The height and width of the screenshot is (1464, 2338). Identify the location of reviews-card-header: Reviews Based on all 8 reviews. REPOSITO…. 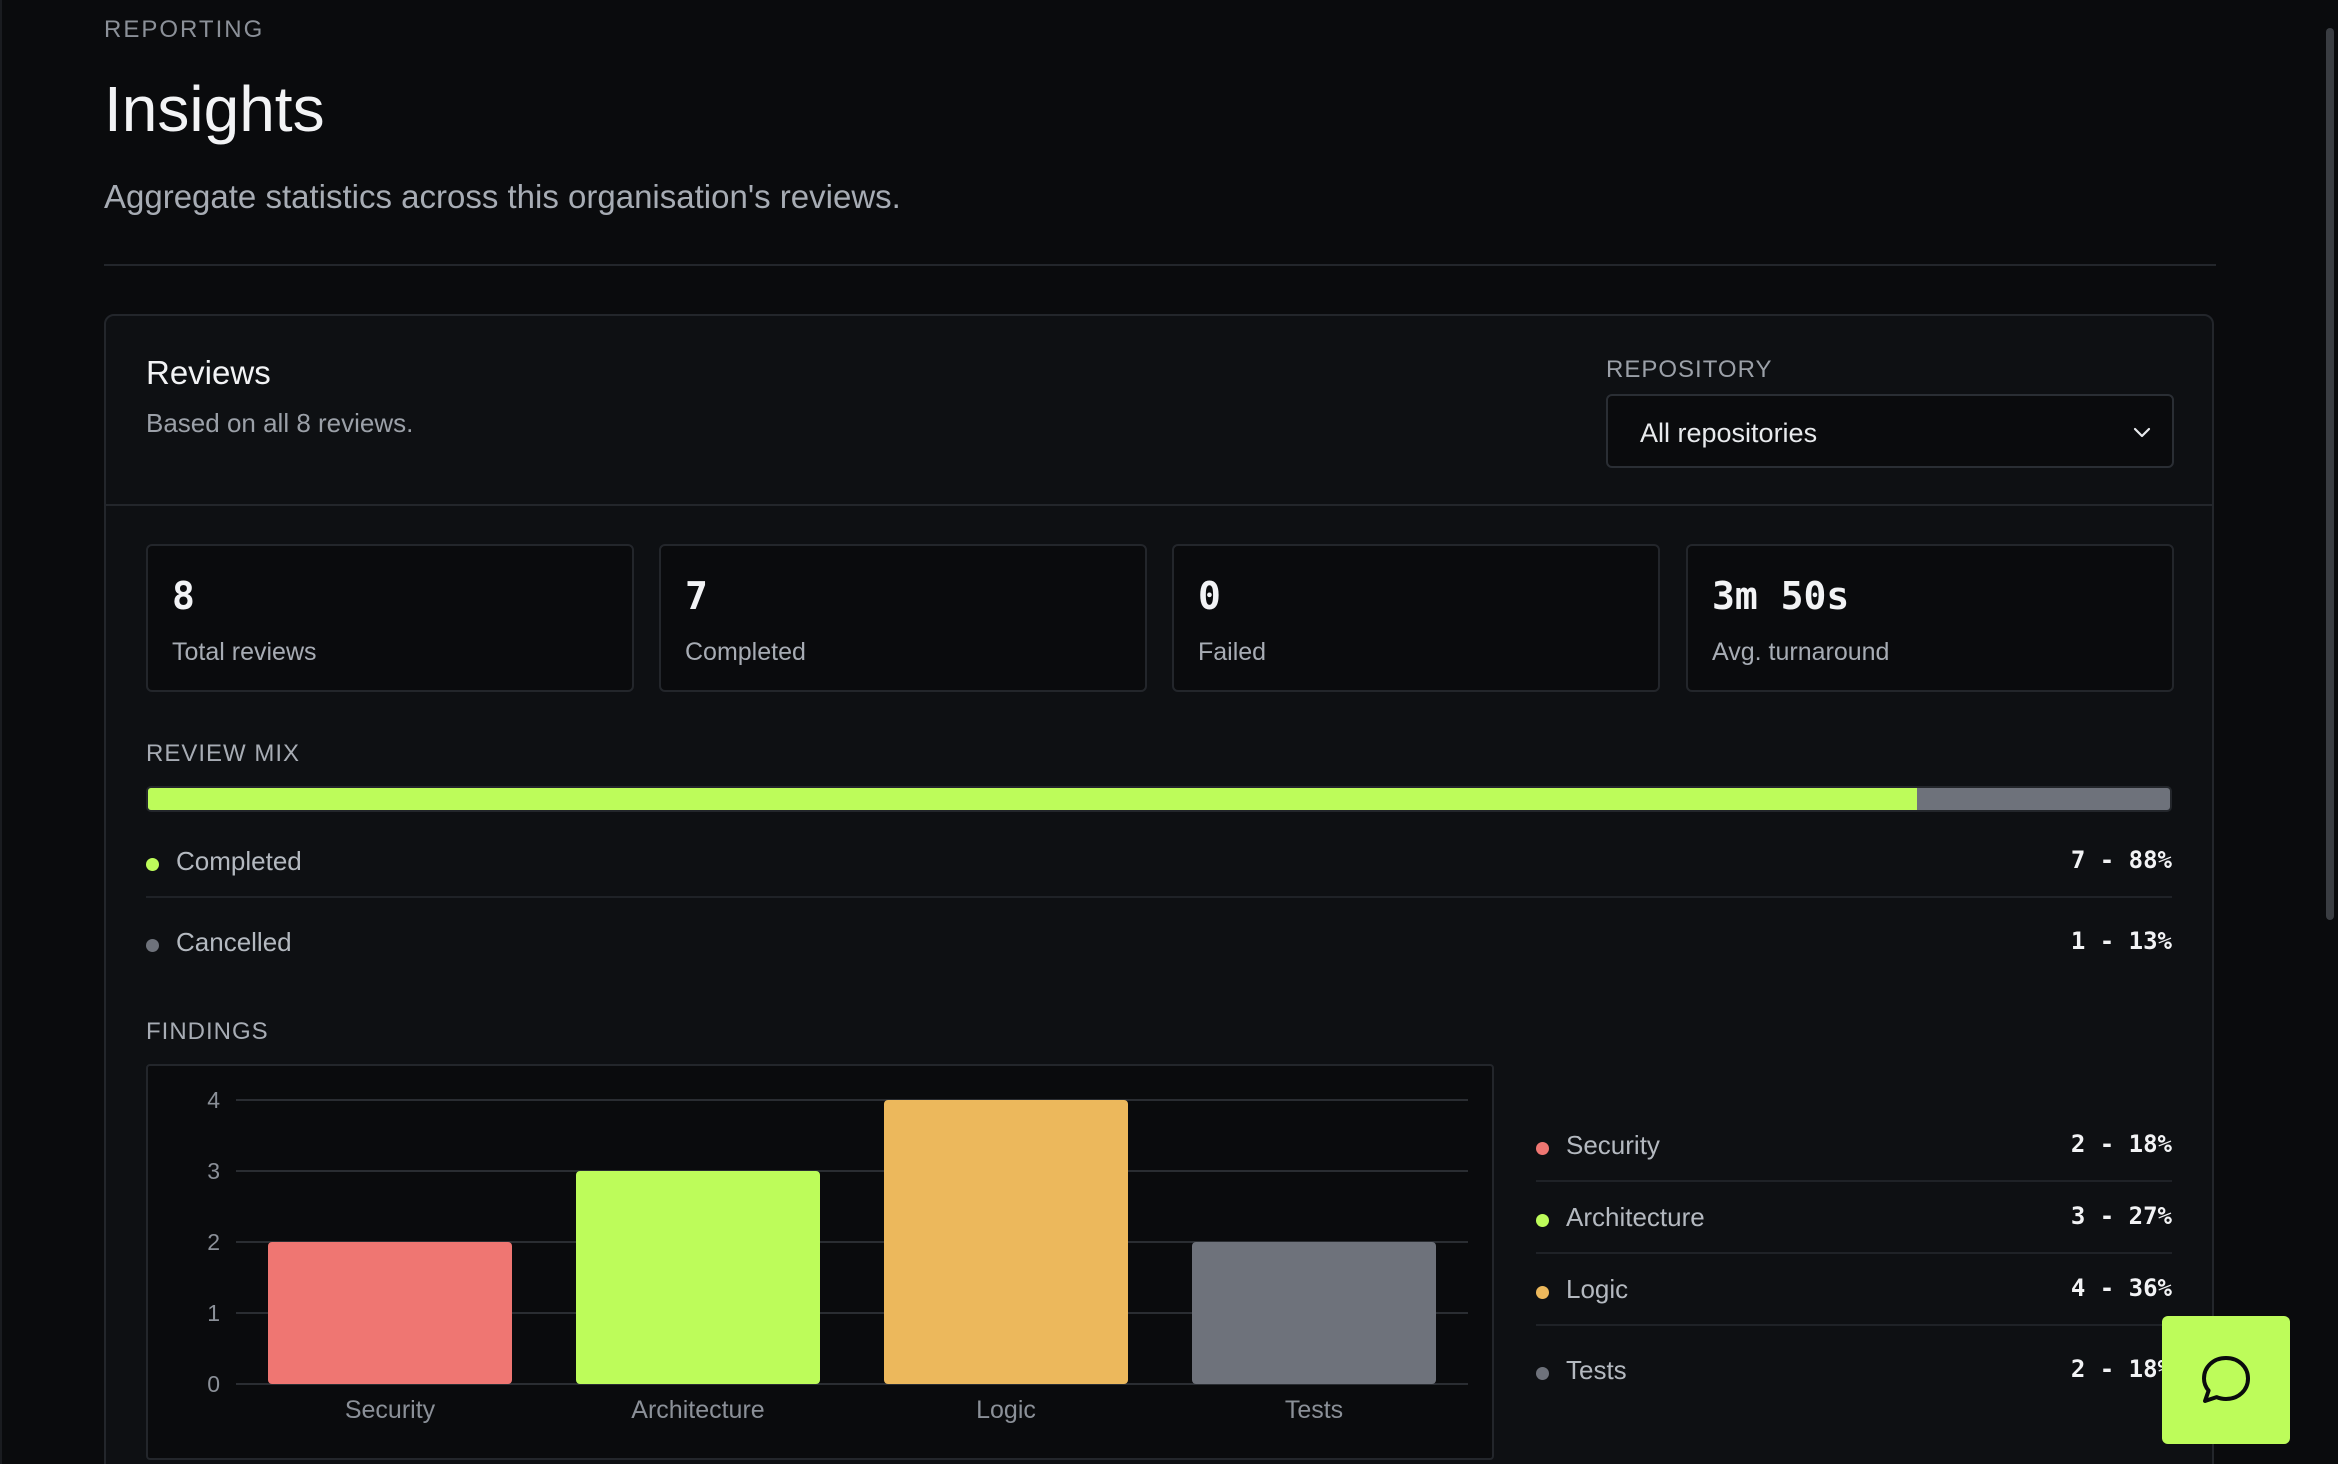
(1159, 411).